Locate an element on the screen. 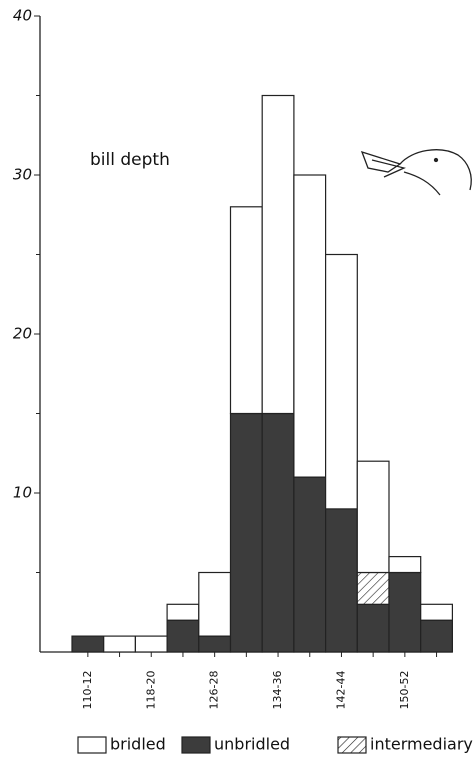 The image size is (476, 758). x-tick-label: 142-44 is located at coordinates (340, 690).